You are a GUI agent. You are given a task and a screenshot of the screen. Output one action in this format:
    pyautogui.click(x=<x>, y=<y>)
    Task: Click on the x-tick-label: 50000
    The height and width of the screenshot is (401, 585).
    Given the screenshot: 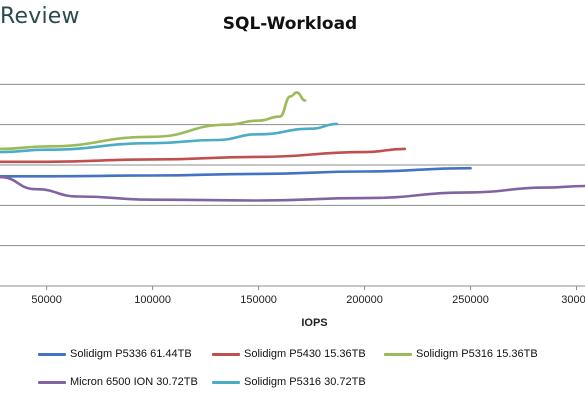 What is the action you would take?
    pyautogui.click(x=46, y=300)
    